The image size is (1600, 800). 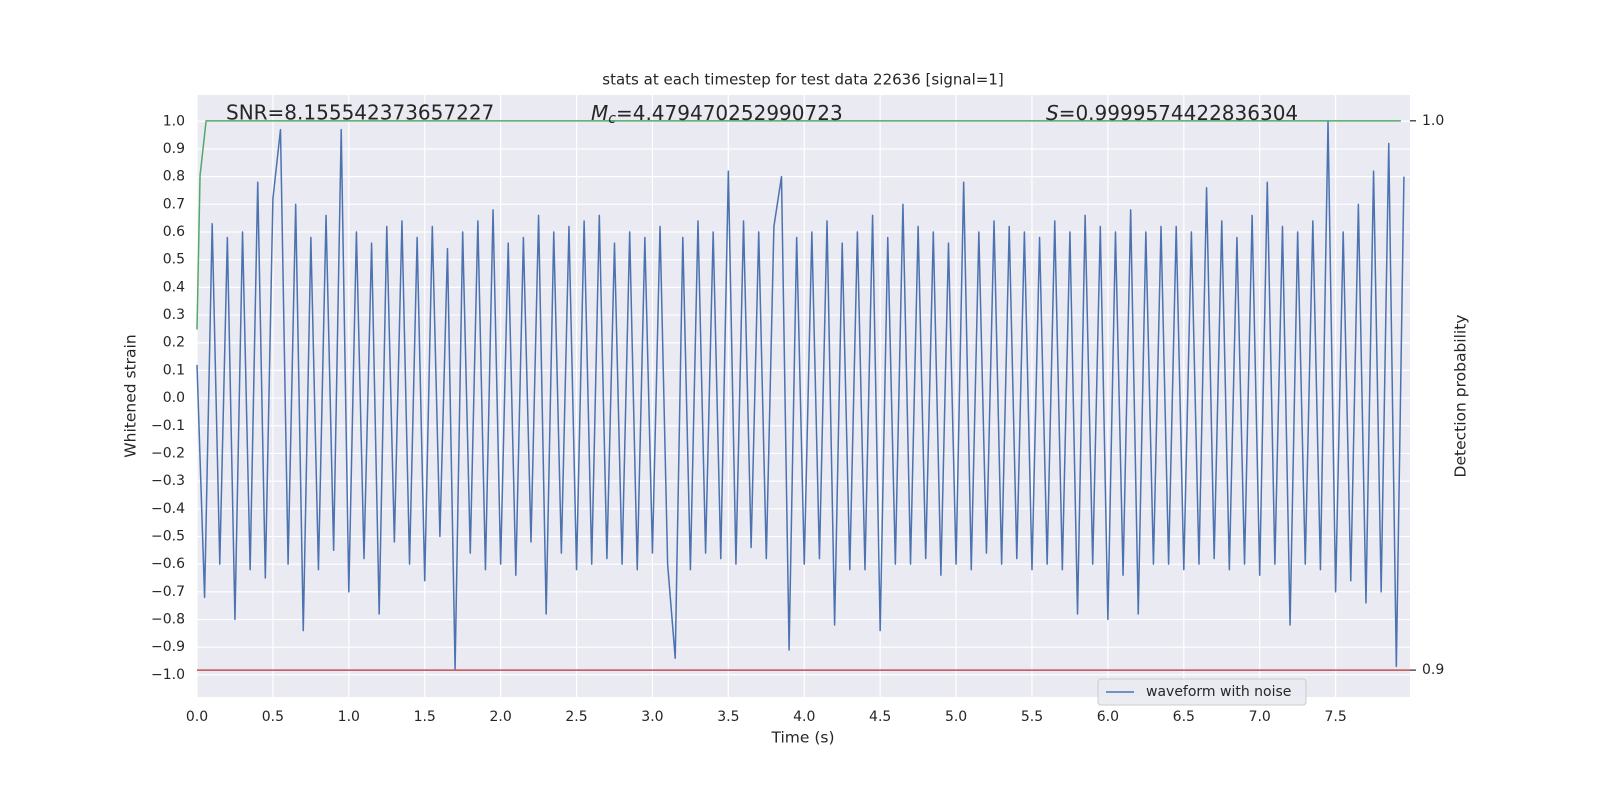 I want to click on x-tick-label: 2.5, so click(x=576, y=717).